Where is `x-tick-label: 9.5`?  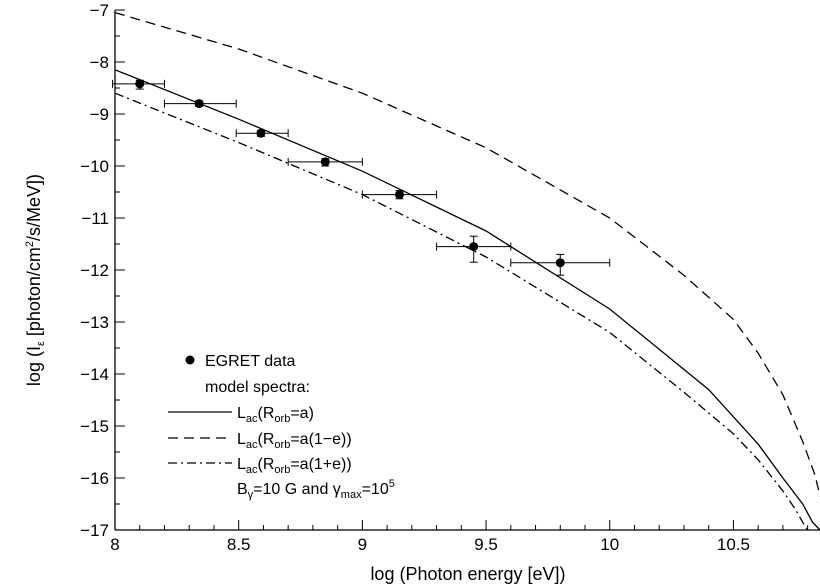 x-tick-label: 9.5 is located at coordinates (486, 544).